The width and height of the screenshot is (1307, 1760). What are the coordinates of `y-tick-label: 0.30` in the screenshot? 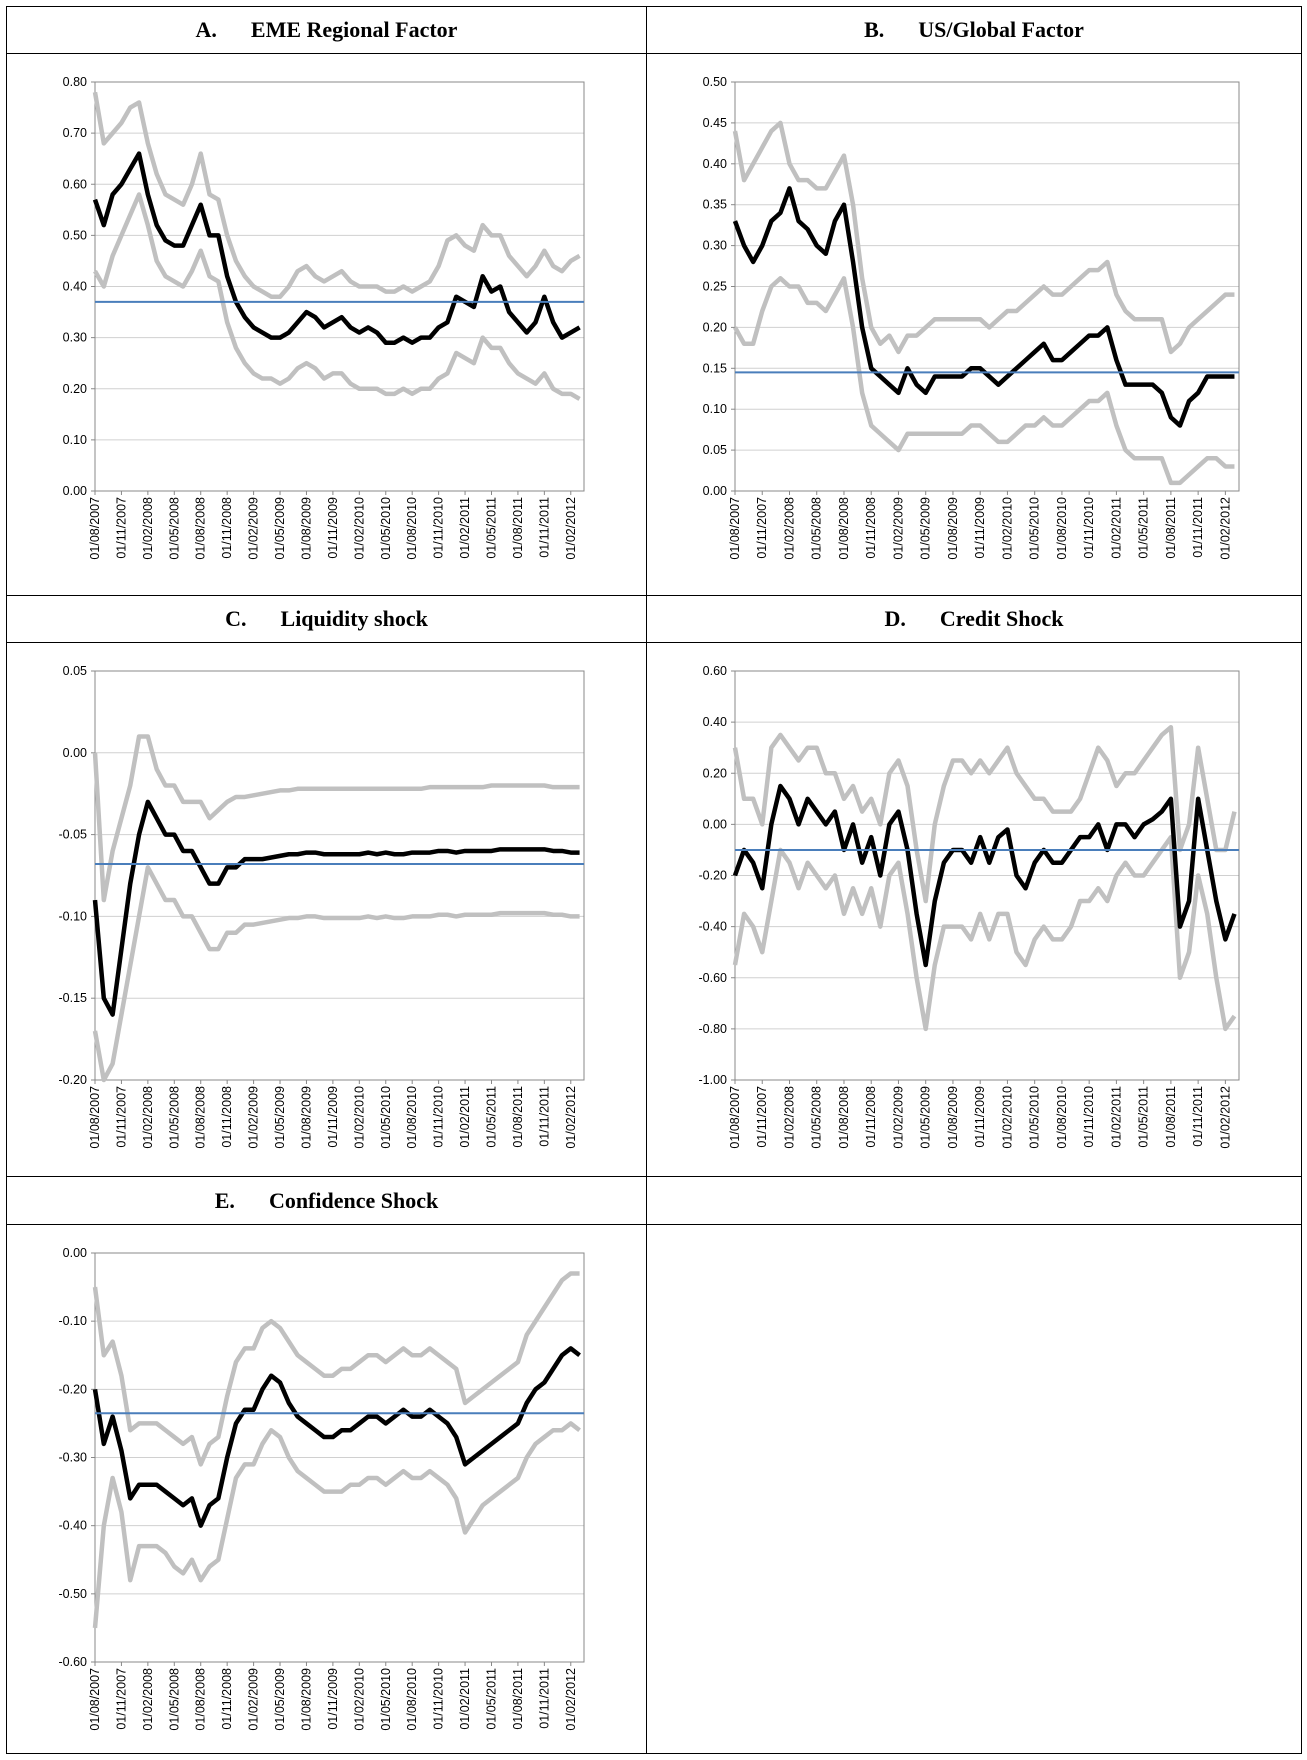 It's located at (75, 338).